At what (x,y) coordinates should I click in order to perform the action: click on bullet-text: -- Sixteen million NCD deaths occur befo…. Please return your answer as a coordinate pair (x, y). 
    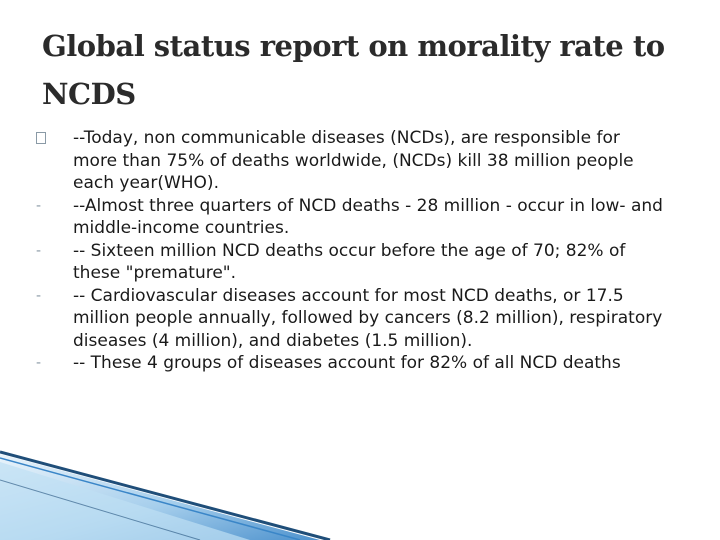
    Looking at the image, I should click on (349, 262).